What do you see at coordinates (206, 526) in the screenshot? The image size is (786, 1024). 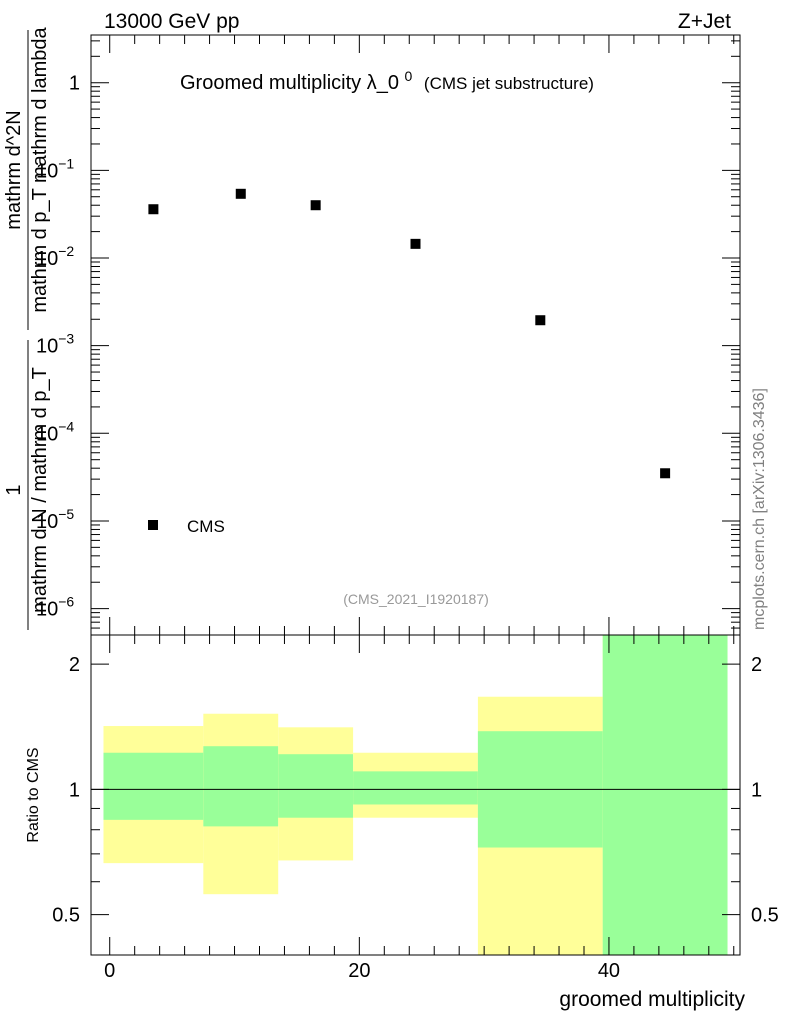 I see `legend-label-cms: CMS` at bounding box center [206, 526].